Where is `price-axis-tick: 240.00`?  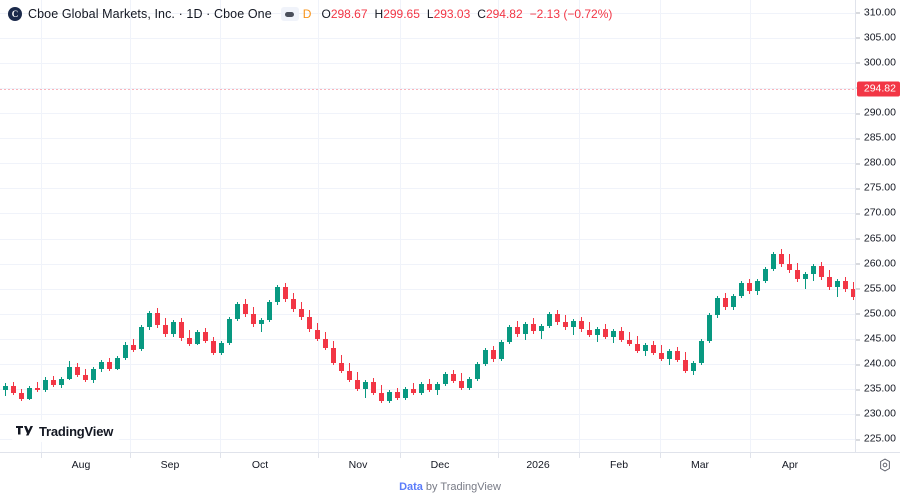
price-axis-tick: 240.00 is located at coordinates (878, 364).